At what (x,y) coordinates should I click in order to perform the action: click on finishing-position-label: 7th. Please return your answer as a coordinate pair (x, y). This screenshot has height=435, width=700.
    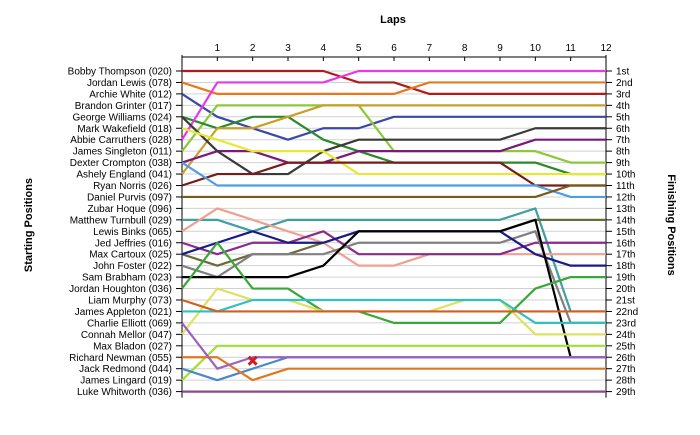
    Looking at the image, I should click on (623, 140).